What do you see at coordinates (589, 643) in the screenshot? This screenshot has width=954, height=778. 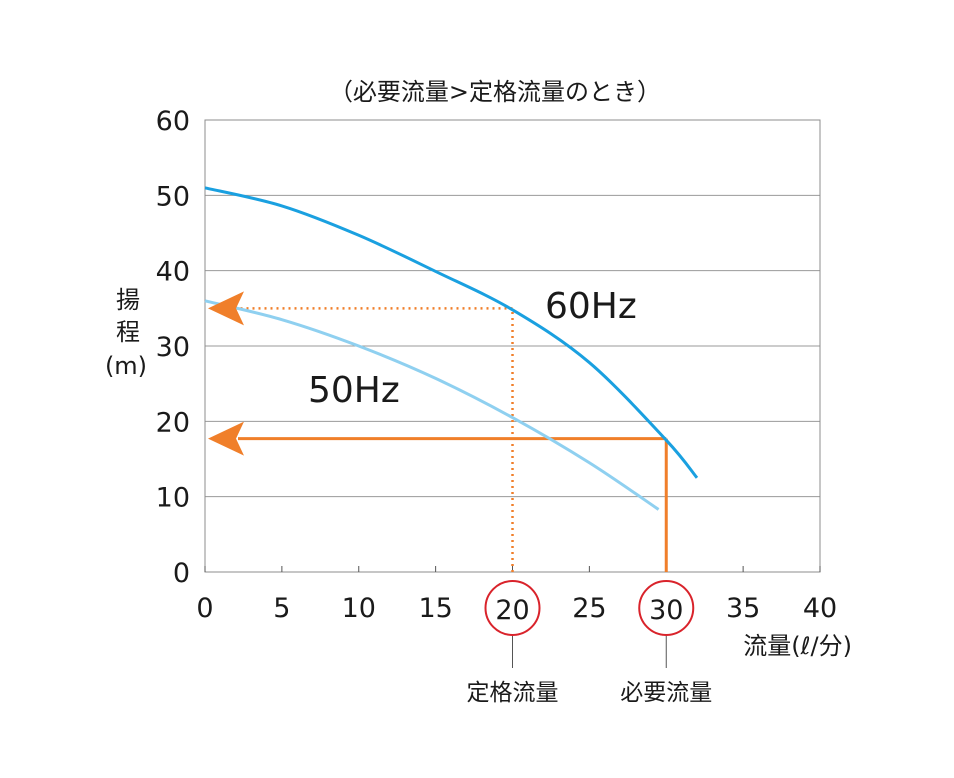 I see `annotations: 定格流量 必要流量` at bounding box center [589, 643].